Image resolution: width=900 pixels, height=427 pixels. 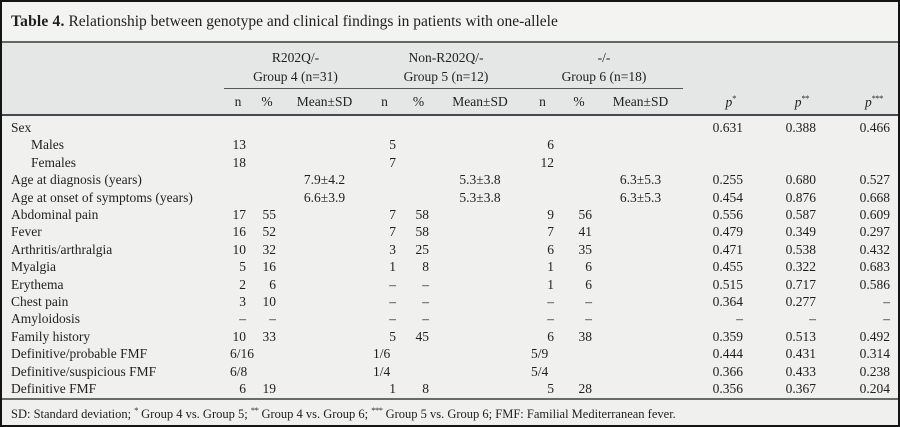 I want to click on group4-n: 6, so click(x=242, y=389).